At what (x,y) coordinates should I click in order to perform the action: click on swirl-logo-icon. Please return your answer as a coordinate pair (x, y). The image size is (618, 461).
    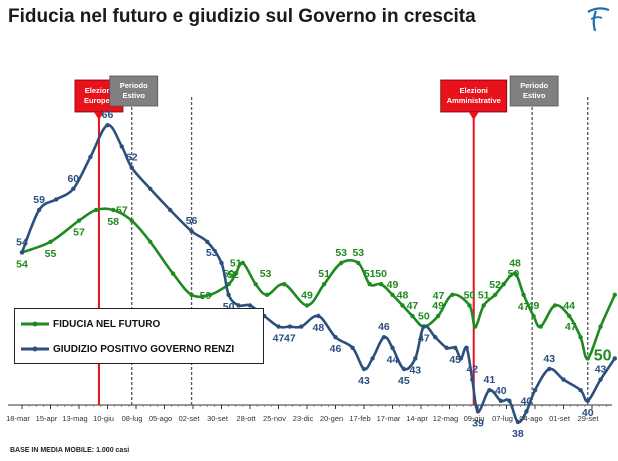
    Looking at the image, I should click on (598, 19).